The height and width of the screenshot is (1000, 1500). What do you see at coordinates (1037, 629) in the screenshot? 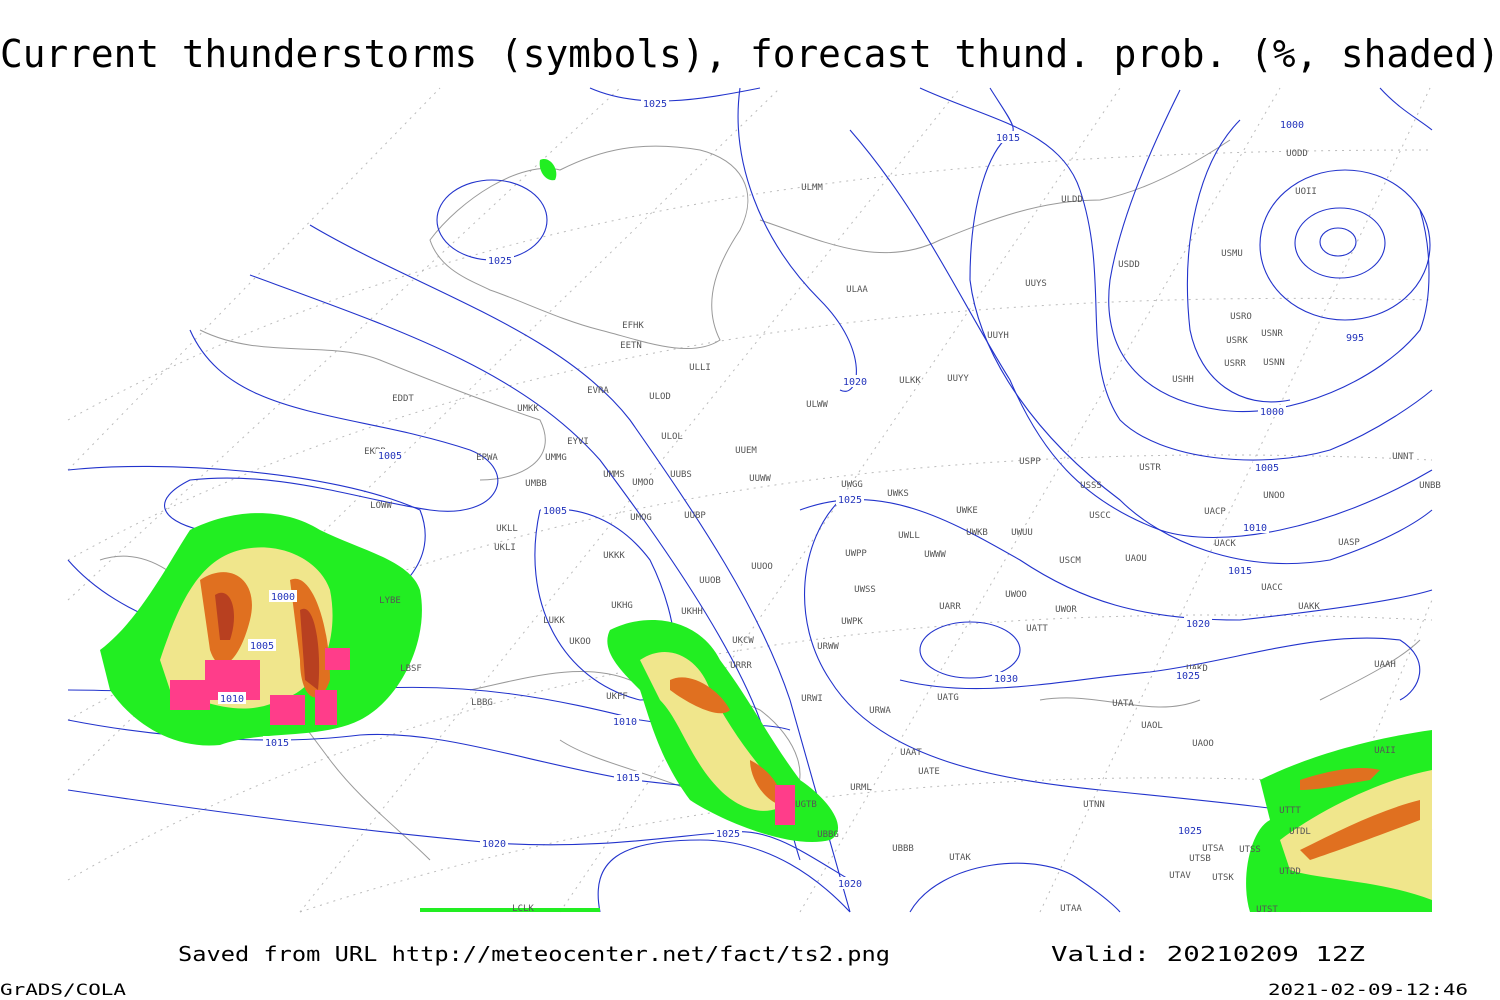
I see `station-label: UATT` at bounding box center [1037, 629].